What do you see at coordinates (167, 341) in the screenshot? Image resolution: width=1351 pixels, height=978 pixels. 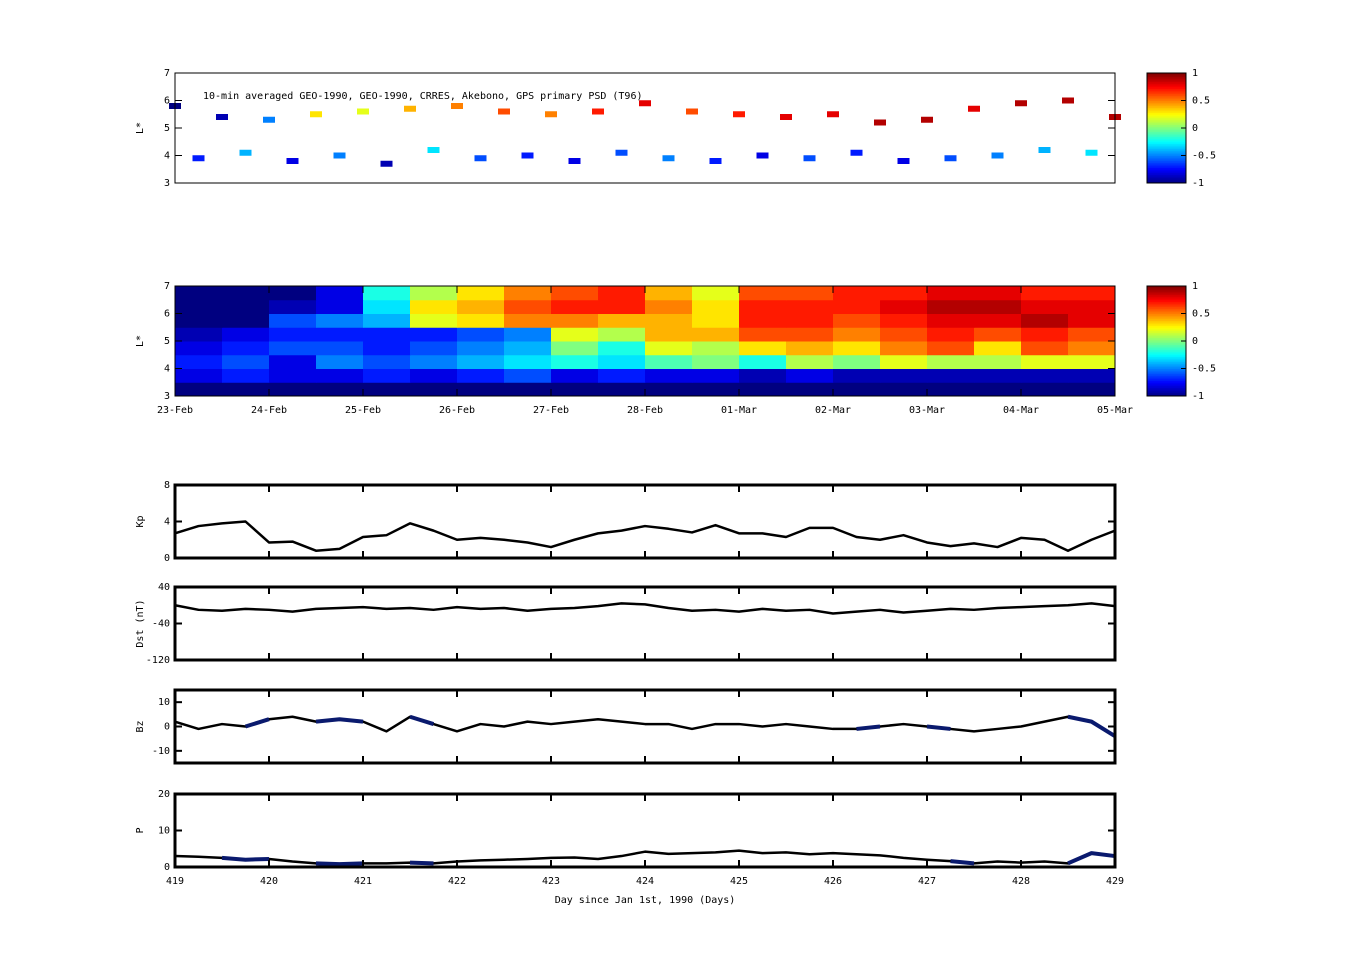 I see `y-tick-label: 5` at bounding box center [167, 341].